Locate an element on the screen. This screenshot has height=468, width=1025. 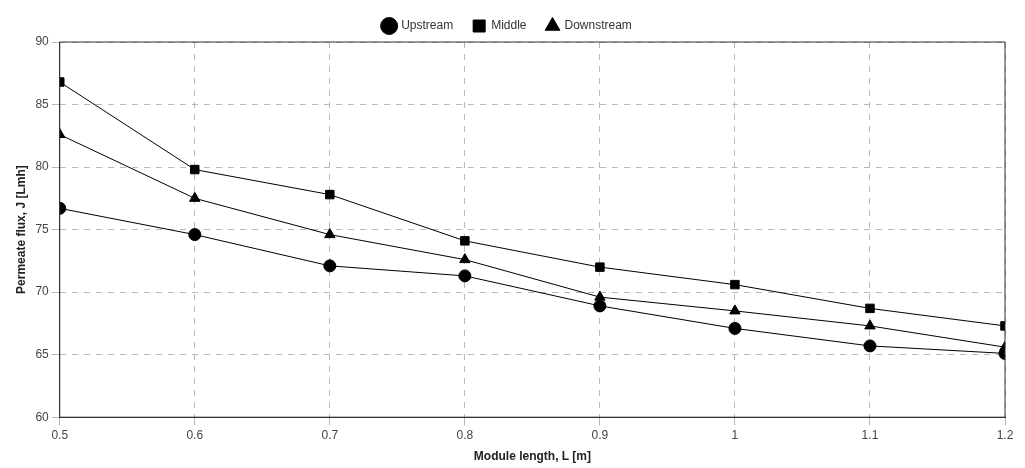
x-tick-label: 0.7 is located at coordinates (330, 434).